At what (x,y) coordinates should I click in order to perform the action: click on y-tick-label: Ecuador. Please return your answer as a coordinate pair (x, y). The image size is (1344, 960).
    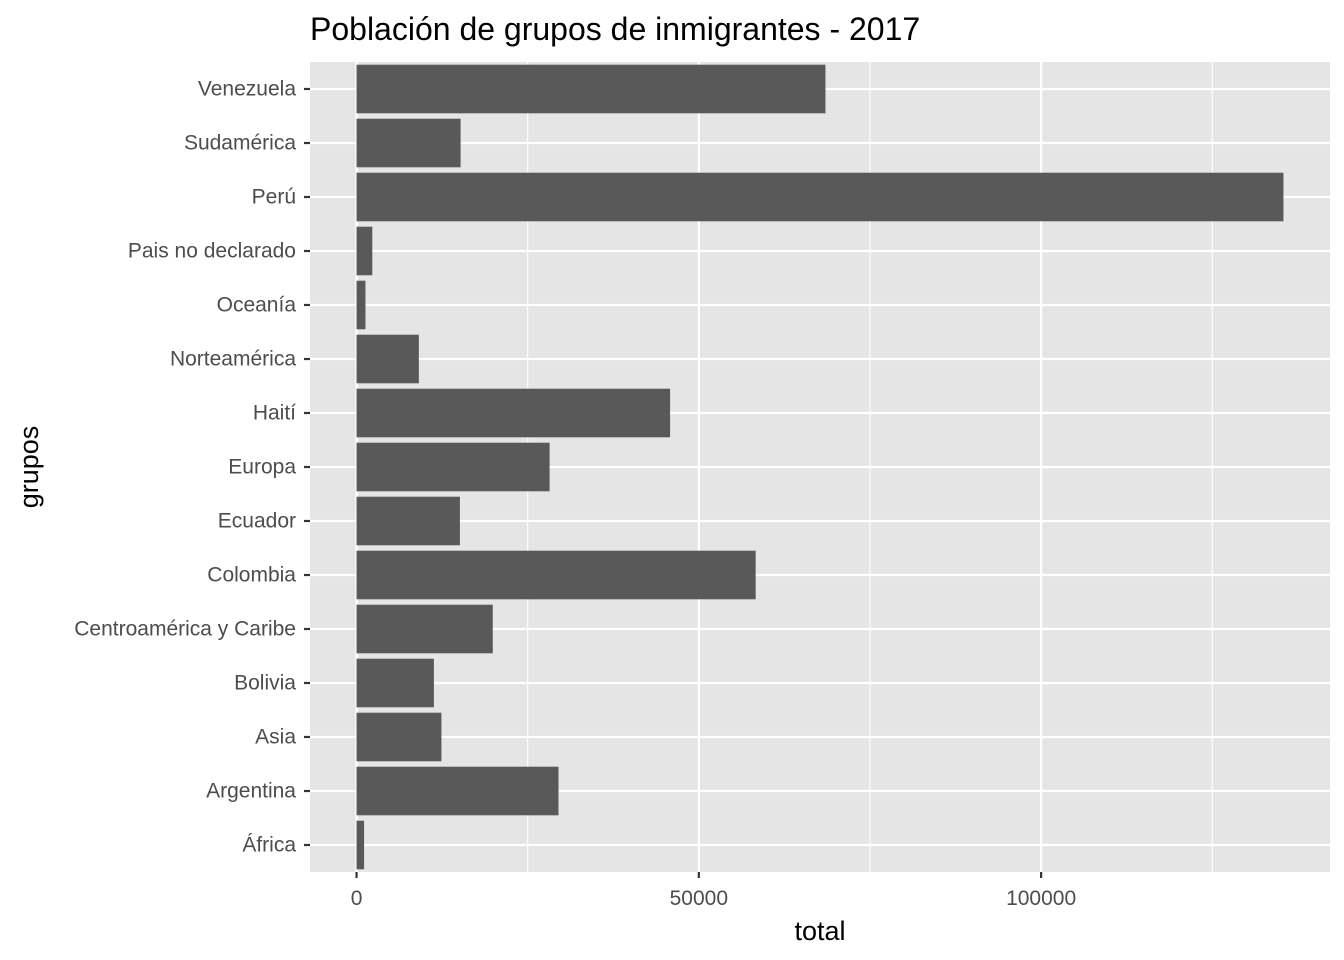
    Looking at the image, I should click on (257, 521).